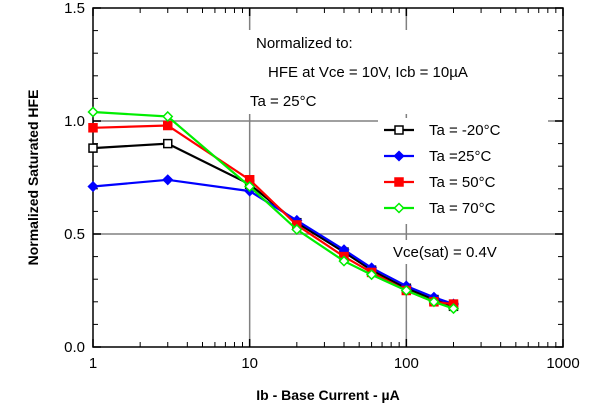 The width and height of the screenshot is (590, 412). I want to click on legend-background, so click(463, 171).